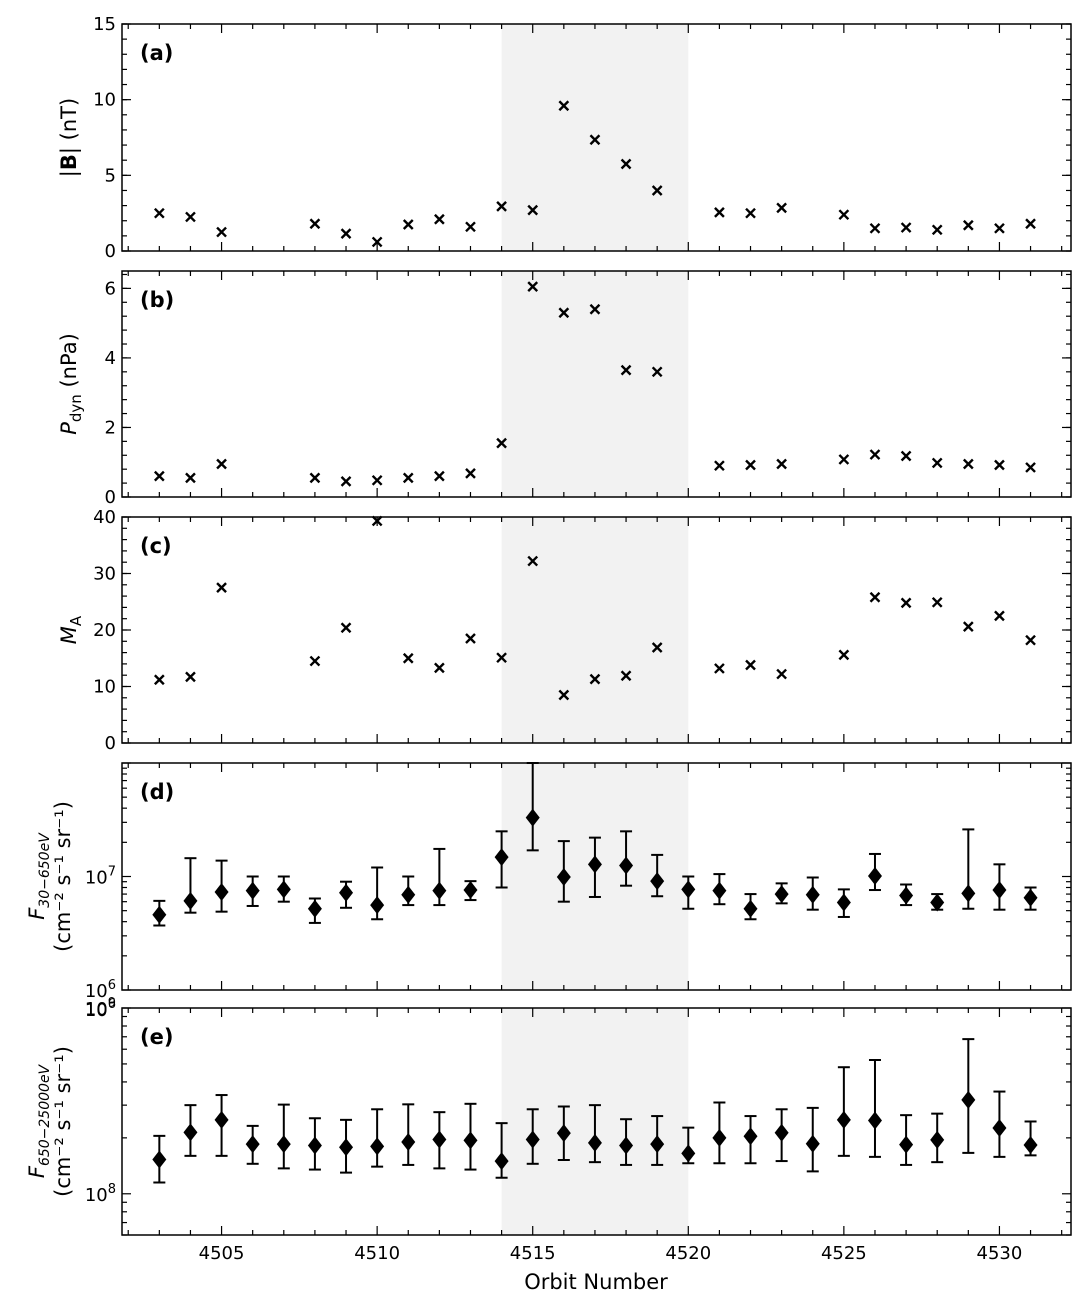 The width and height of the screenshot is (1088, 1313). I want to click on y-axis-label: |B| (nT), so click(69, 137).